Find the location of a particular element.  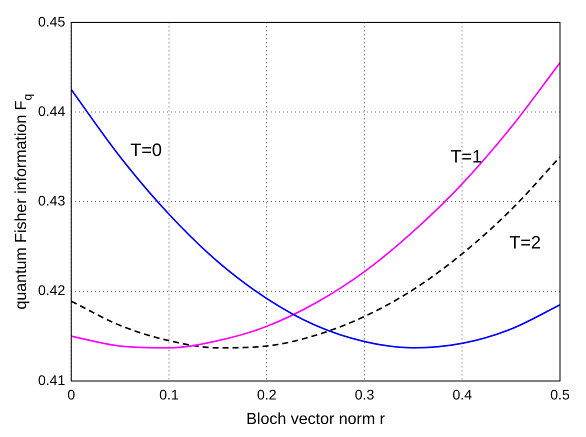

series-label: T=1 is located at coordinates (466, 156).